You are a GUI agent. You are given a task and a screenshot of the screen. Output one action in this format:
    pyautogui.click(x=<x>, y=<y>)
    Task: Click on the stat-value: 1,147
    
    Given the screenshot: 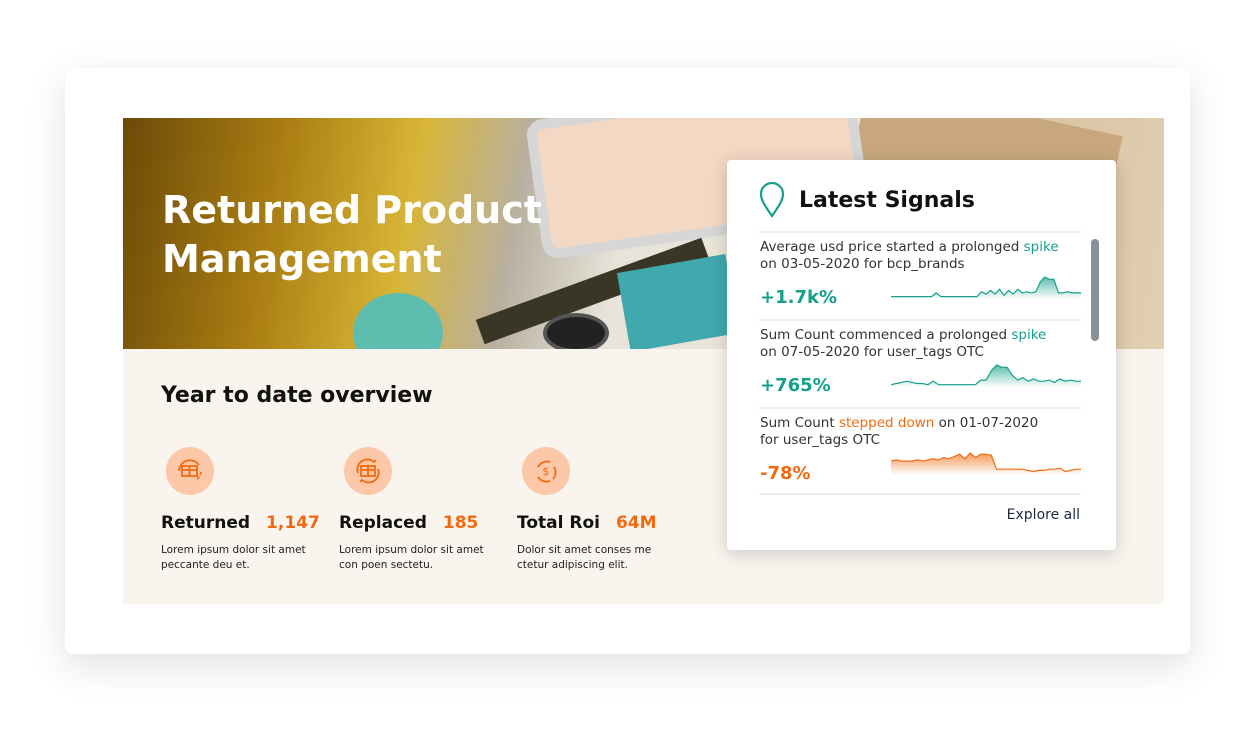 What is the action you would take?
    pyautogui.click(x=293, y=523)
    